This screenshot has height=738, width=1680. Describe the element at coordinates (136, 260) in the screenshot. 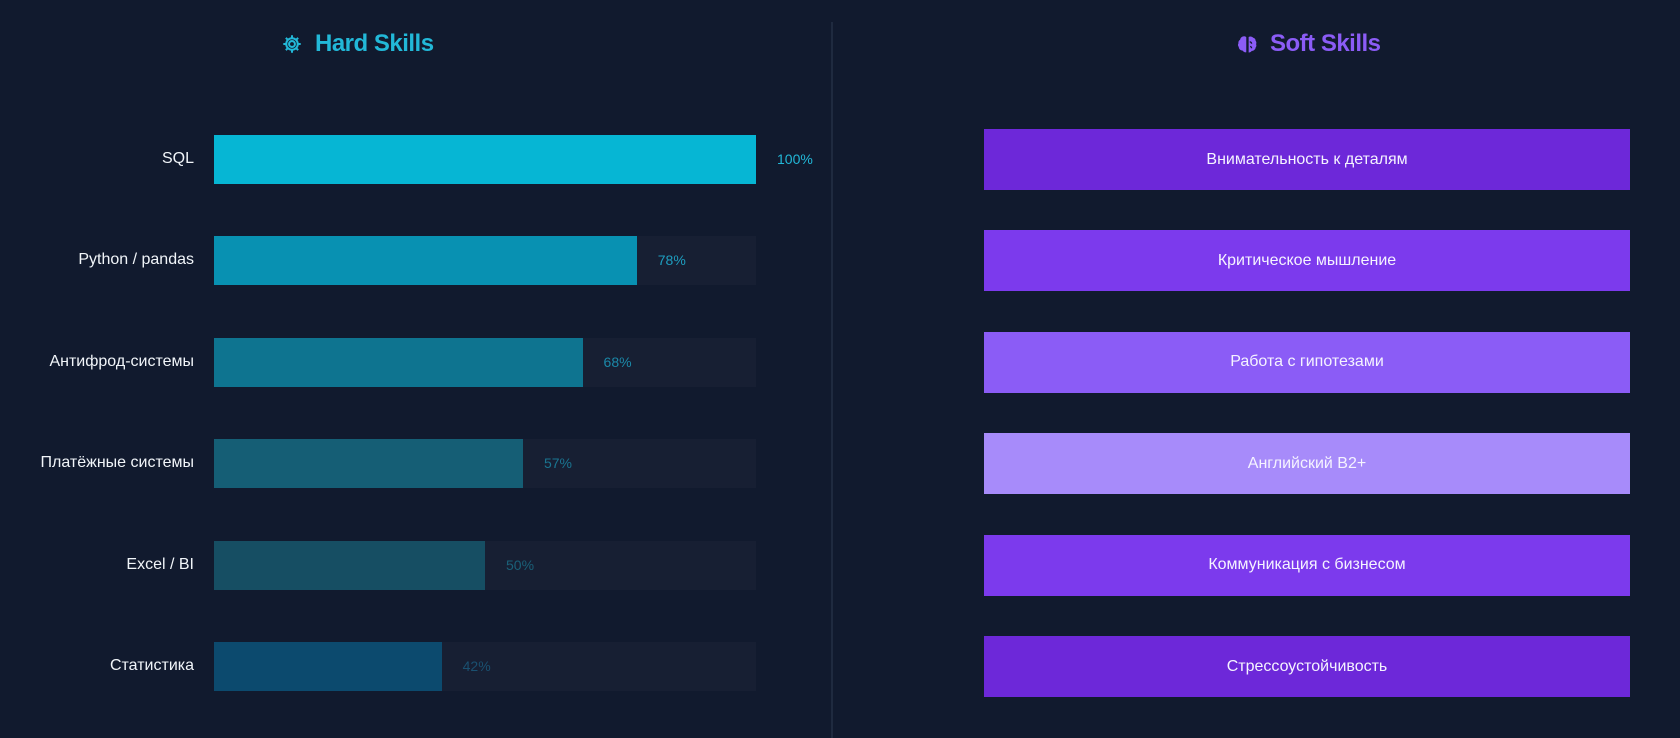

I see `bar-label: Python / pandas` at that location.